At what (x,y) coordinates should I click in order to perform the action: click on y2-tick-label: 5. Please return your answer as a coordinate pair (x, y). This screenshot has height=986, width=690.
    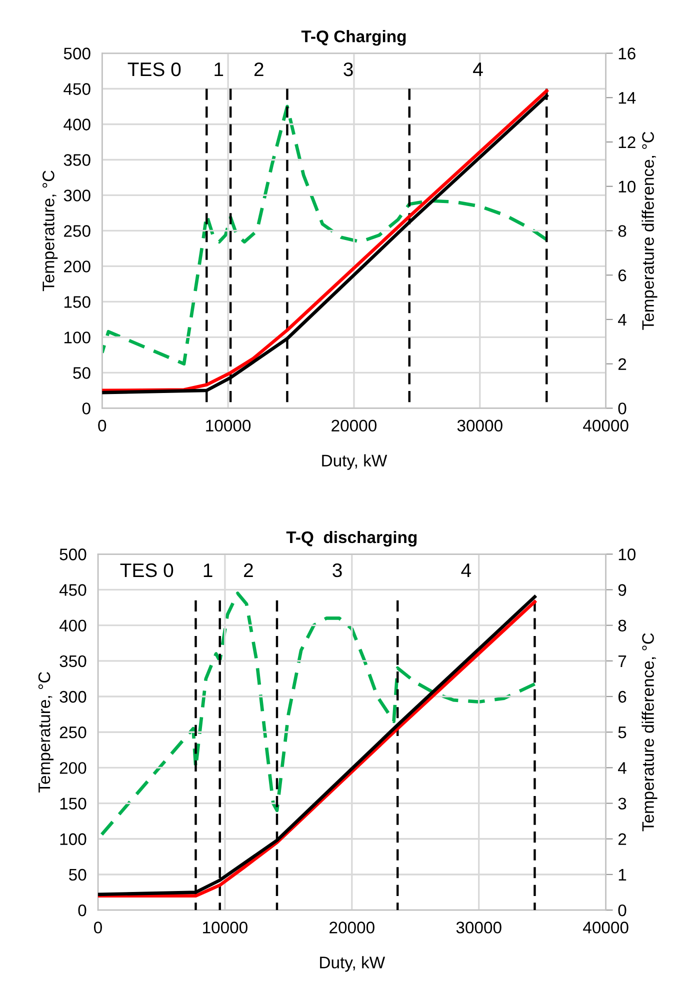
    Looking at the image, I should click on (622, 732).